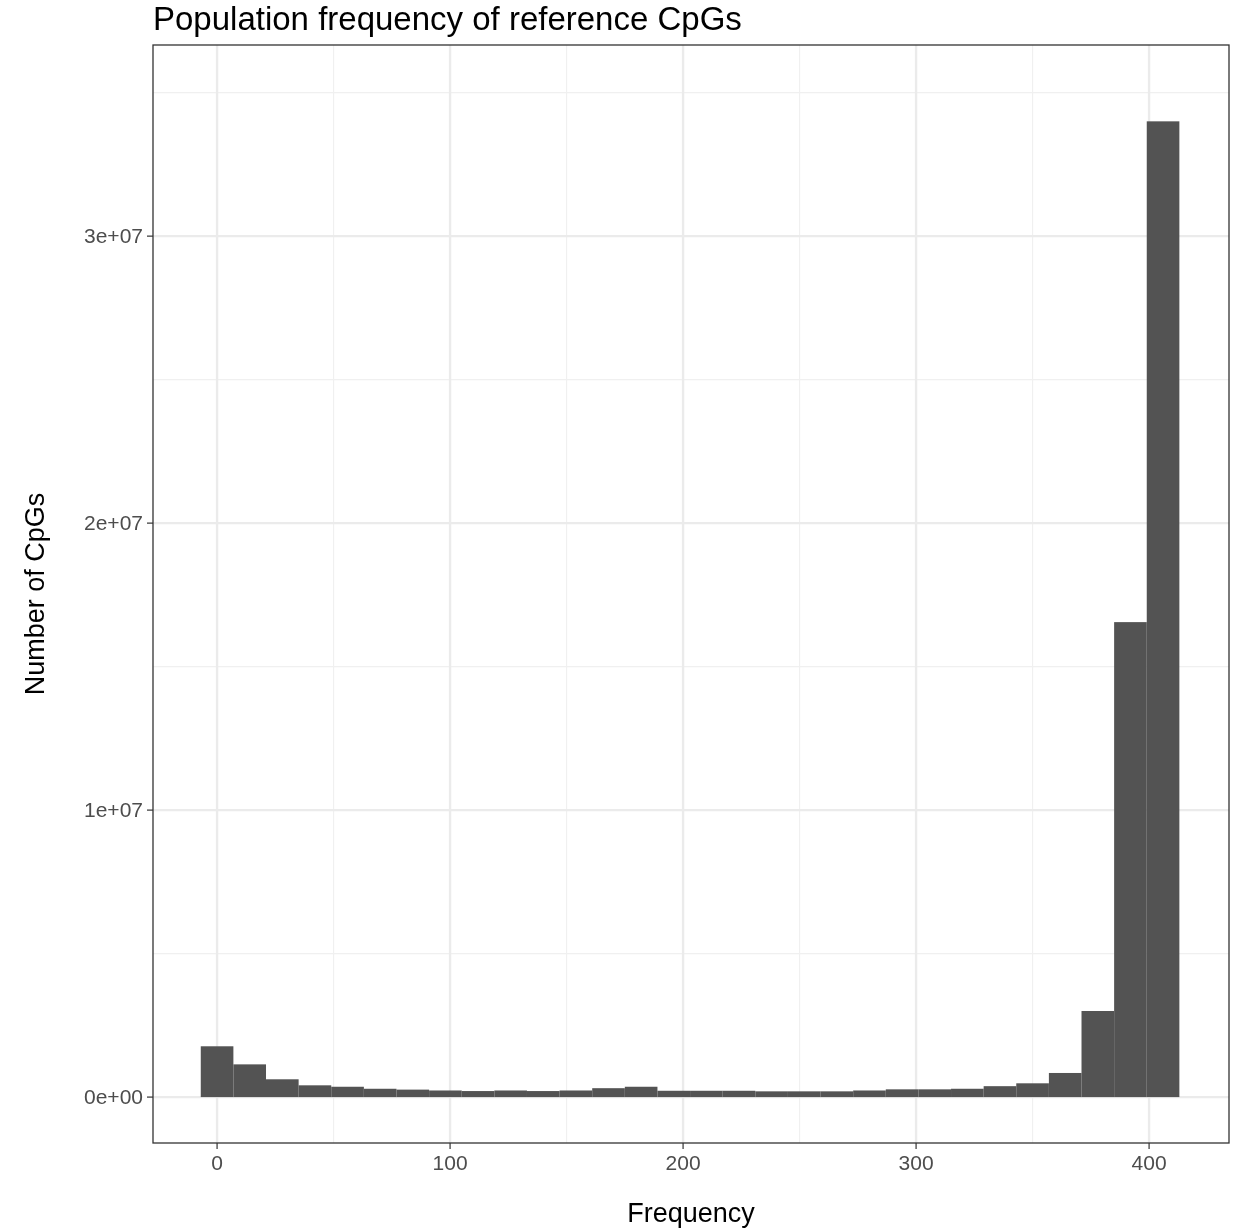 Image resolution: width=1233 pixels, height=1232 pixels. Describe the element at coordinates (1149, 1162) in the screenshot. I see `x-tick-label: 400` at that location.